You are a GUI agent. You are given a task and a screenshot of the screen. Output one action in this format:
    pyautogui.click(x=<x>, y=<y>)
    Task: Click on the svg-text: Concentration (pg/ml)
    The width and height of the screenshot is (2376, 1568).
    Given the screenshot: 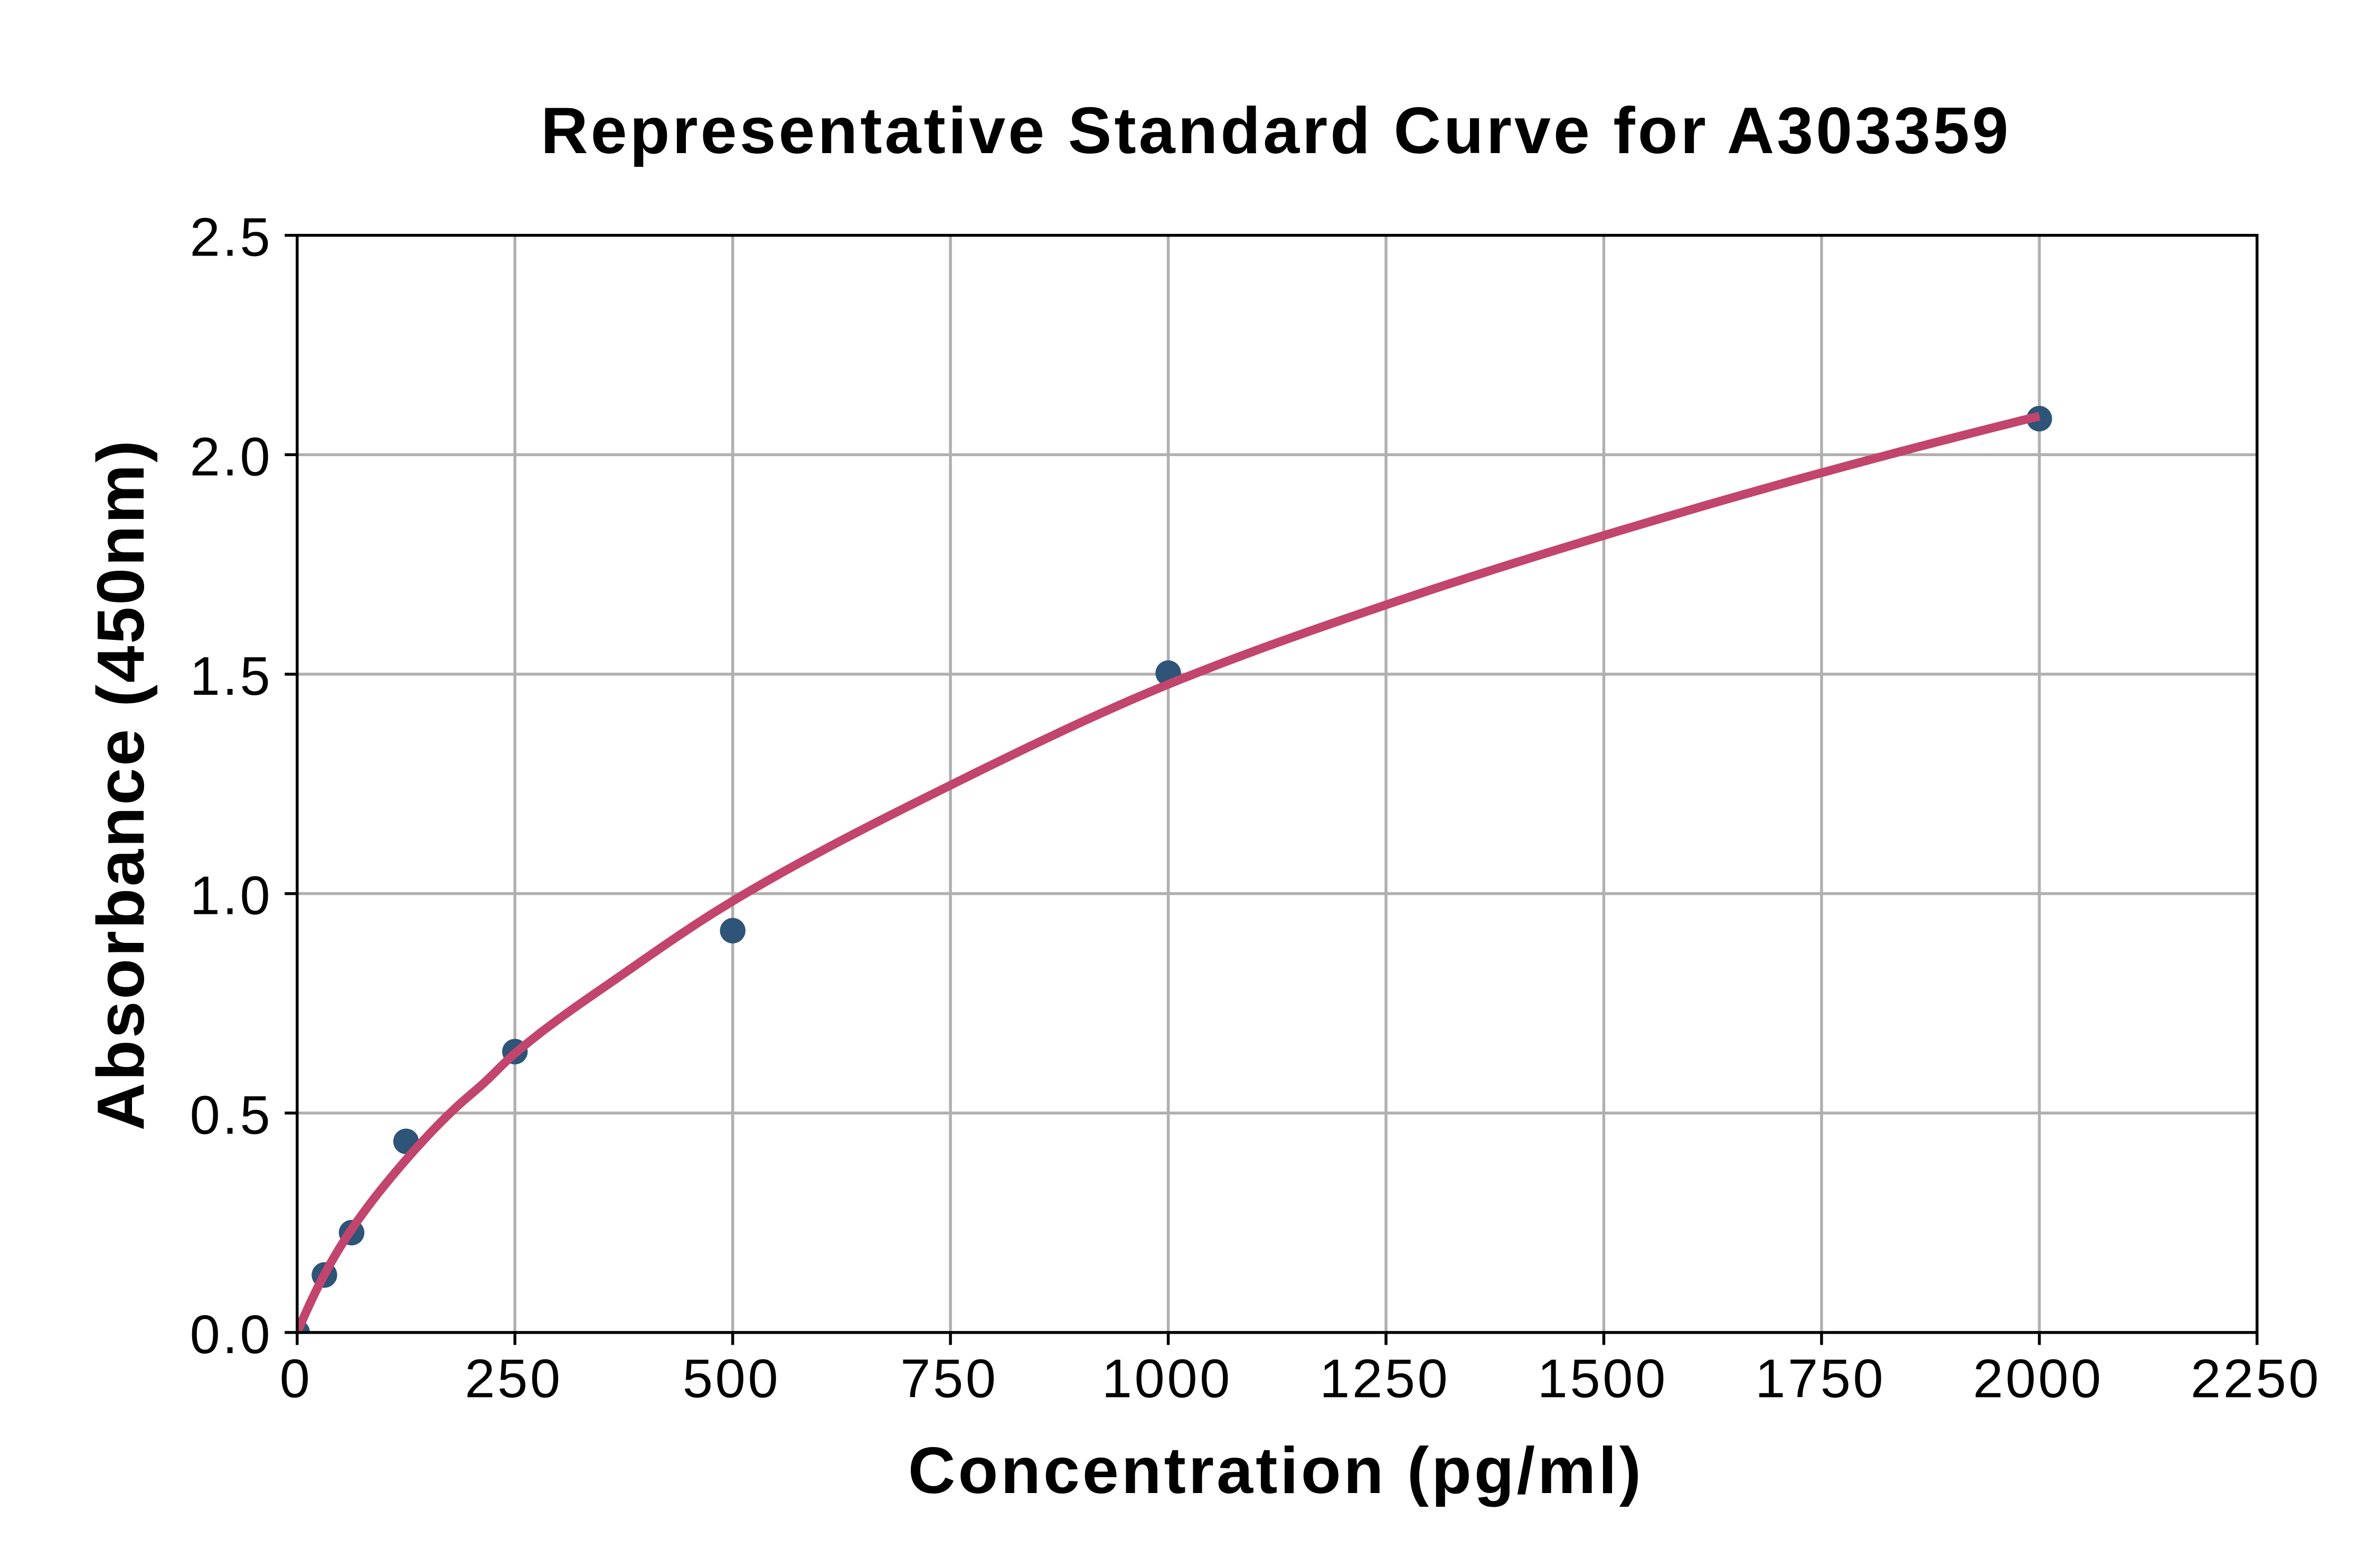 What is the action you would take?
    pyautogui.click(x=1276, y=1470)
    